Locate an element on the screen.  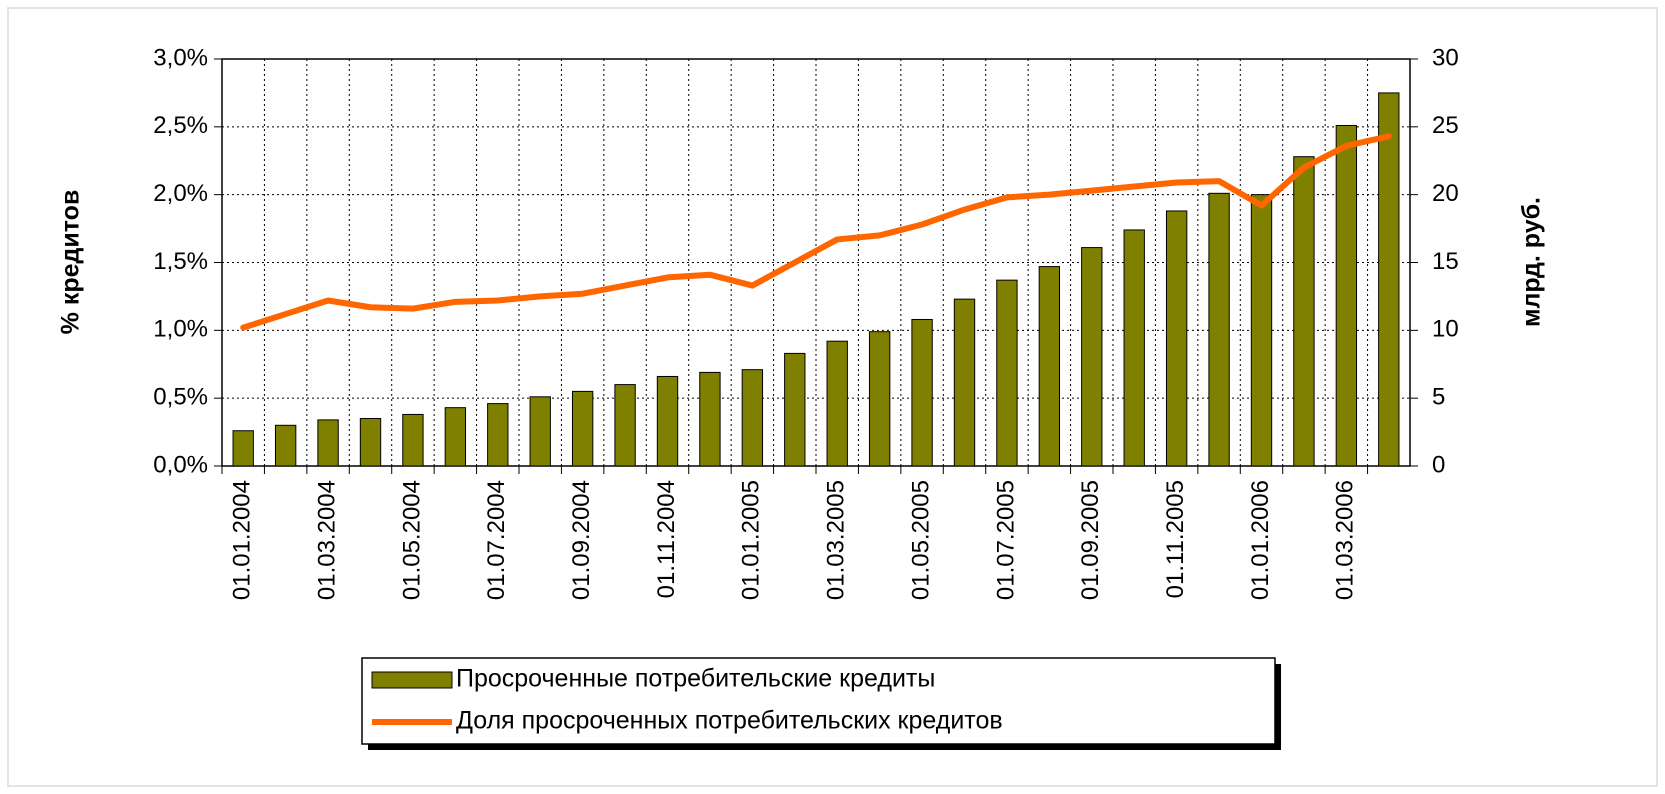
x-tick-label: 01.03.2006 is located at coordinates (1345, 540).